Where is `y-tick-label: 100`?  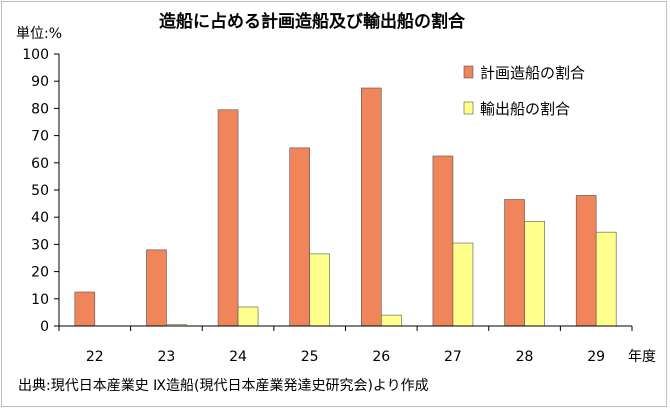
y-tick-label: 100 is located at coordinates (35, 55).